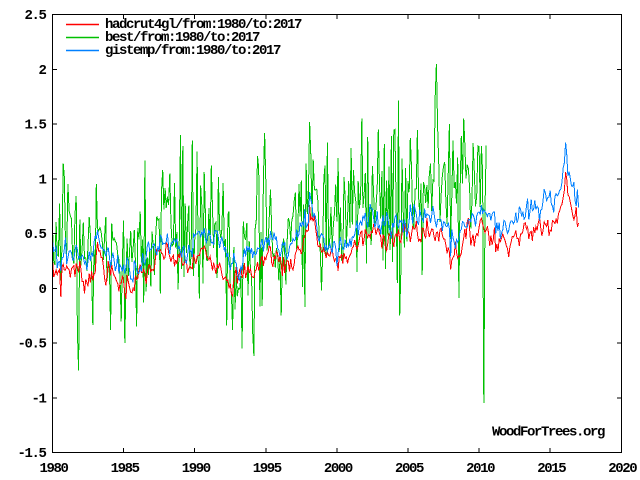 The height and width of the screenshot is (480, 640). What do you see at coordinates (53, 469) in the screenshot?
I see `svg-text: 1980` at bounding box center [53, 469].